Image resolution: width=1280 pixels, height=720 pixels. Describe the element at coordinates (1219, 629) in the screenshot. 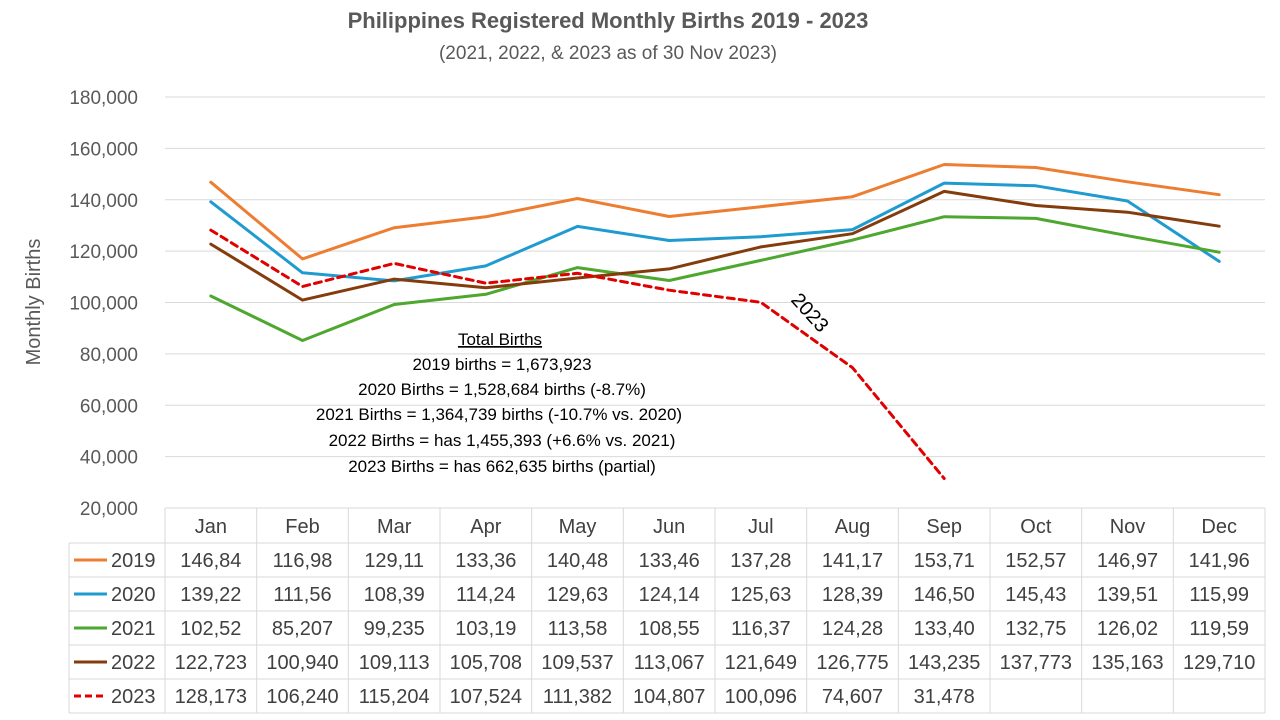

I see `data-label-2021: 119,59` at that location.